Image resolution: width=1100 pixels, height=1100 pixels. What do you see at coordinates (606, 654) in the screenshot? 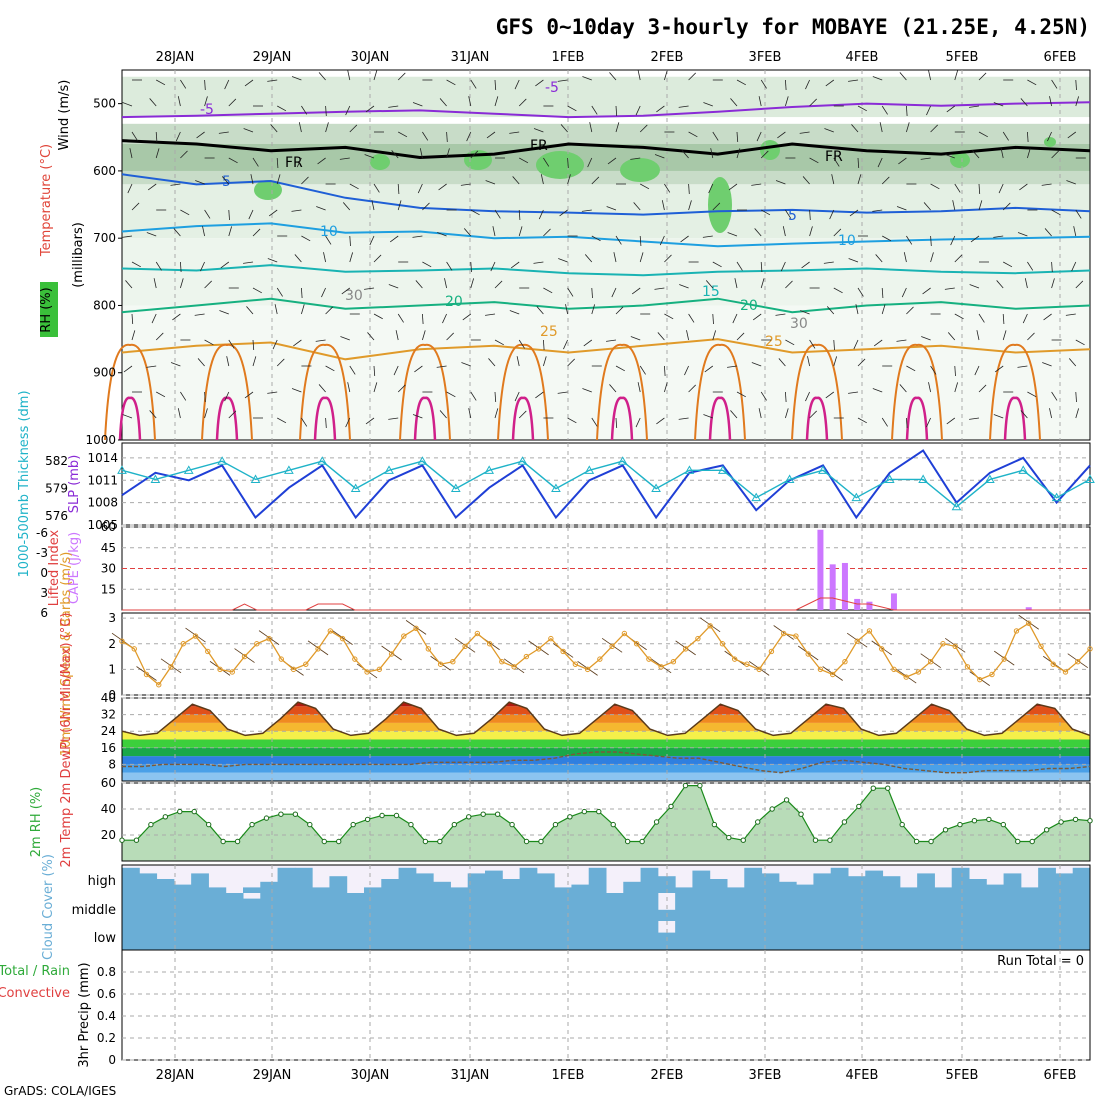
I see `panel-frame` at bounding box center [606, 654].